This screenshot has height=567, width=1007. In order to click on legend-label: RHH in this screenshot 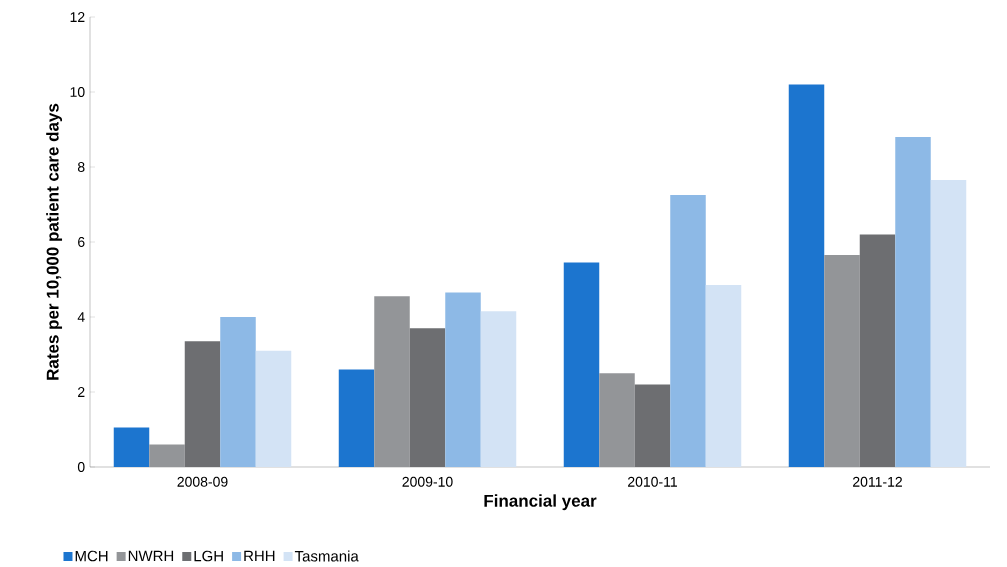, I will do `click(259, 555)`.